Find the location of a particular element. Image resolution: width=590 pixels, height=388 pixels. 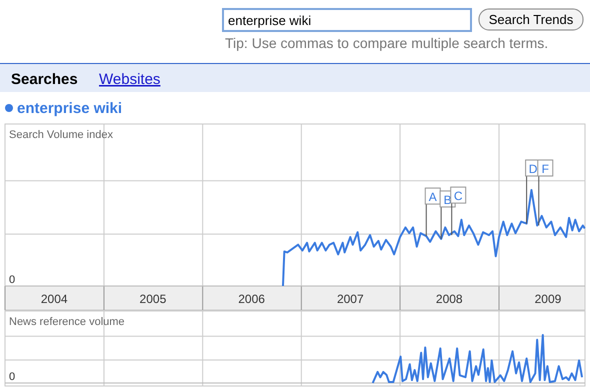

x-tick-label: 2006 is located at coordinates (252, 299).